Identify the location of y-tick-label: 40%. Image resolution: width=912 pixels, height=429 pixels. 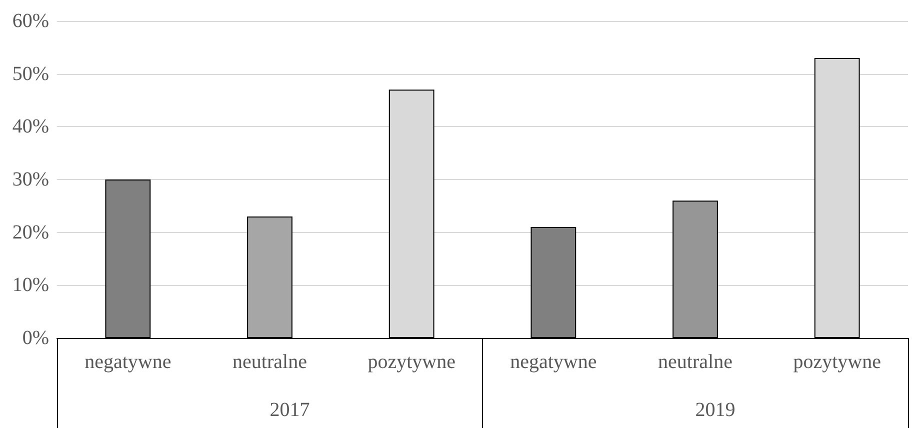
(30, 127).